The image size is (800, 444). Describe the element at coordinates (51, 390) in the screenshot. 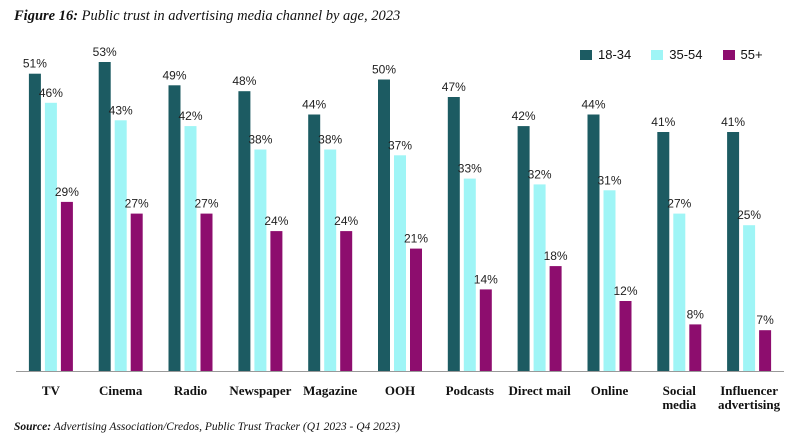

I see `category-label-0: TV` at that location.